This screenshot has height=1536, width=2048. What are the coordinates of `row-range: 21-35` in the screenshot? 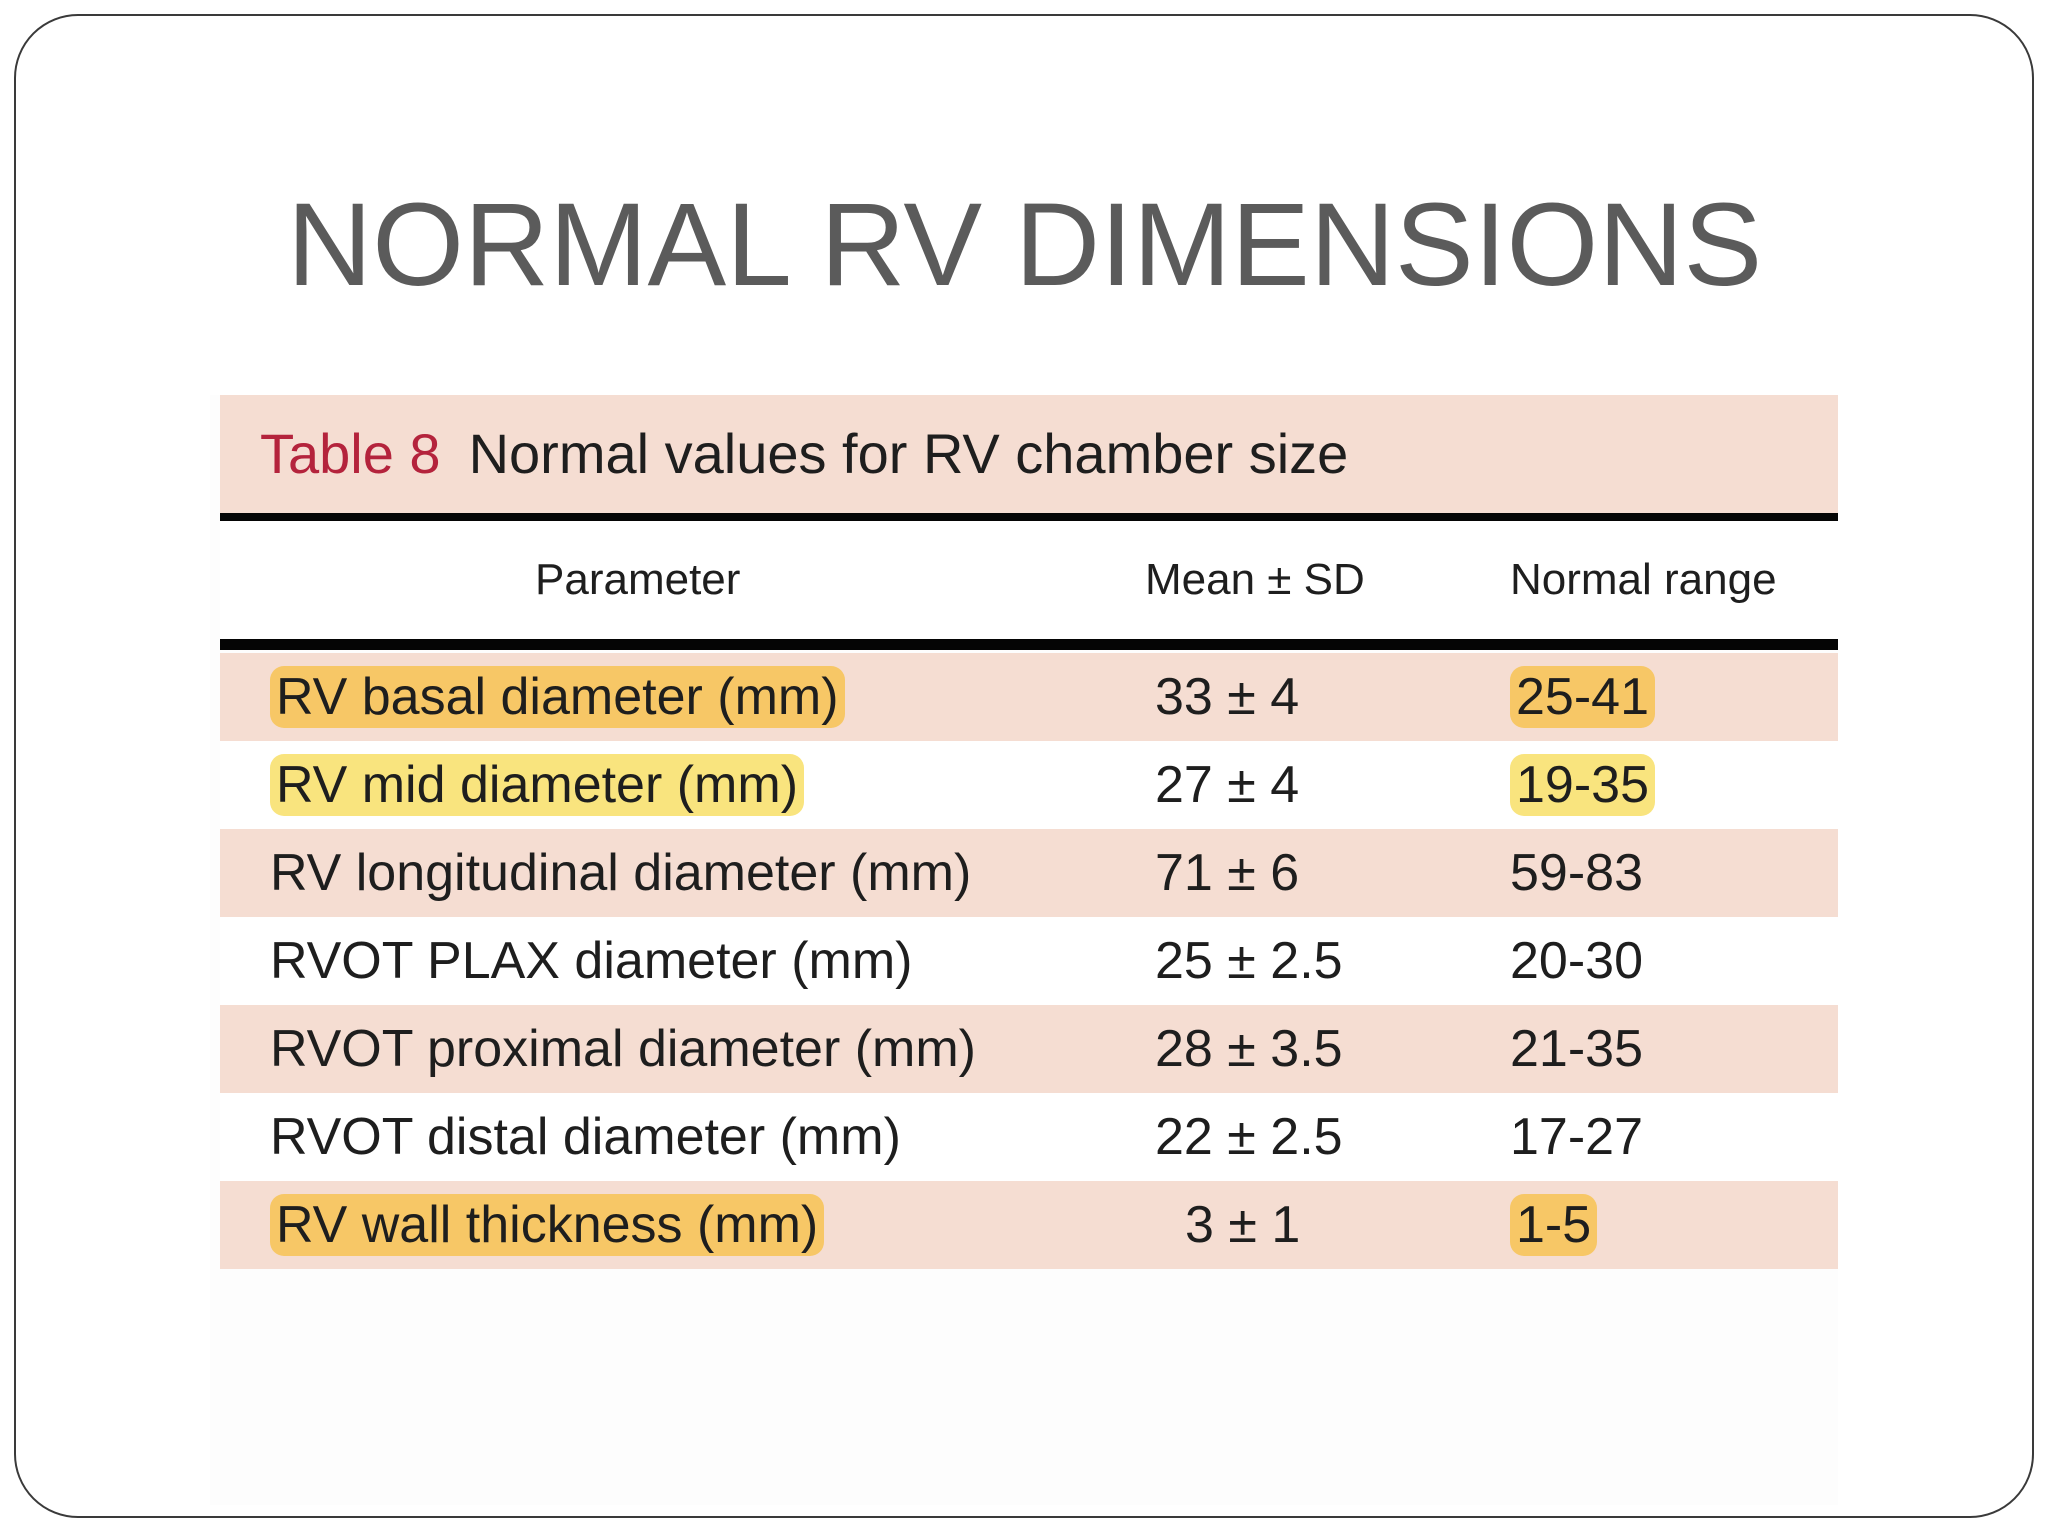 It's located at (1576, 1049).